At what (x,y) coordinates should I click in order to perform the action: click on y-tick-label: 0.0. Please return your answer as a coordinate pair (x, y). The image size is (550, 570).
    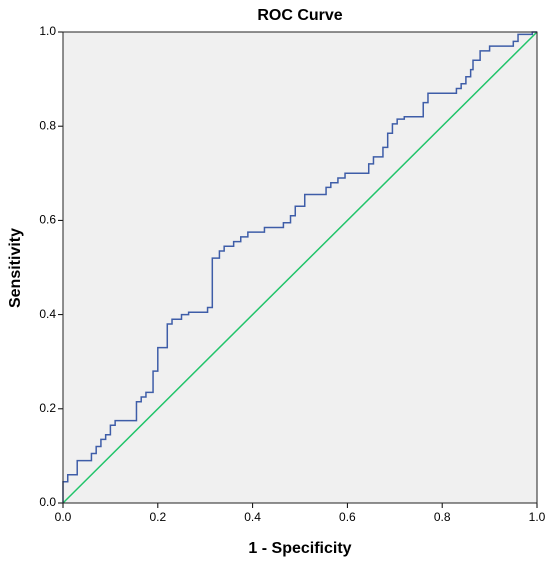
    Looking at the image, I should click on (47, 502).